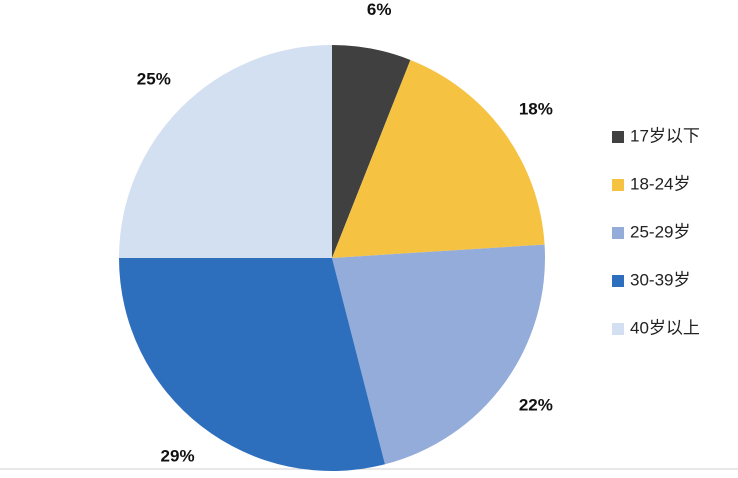 This screenshot has width=738, height=478. Describe the element at coordinates (665, 135) in the screenshot. I see `legend-label: 17岁以下` at that location.